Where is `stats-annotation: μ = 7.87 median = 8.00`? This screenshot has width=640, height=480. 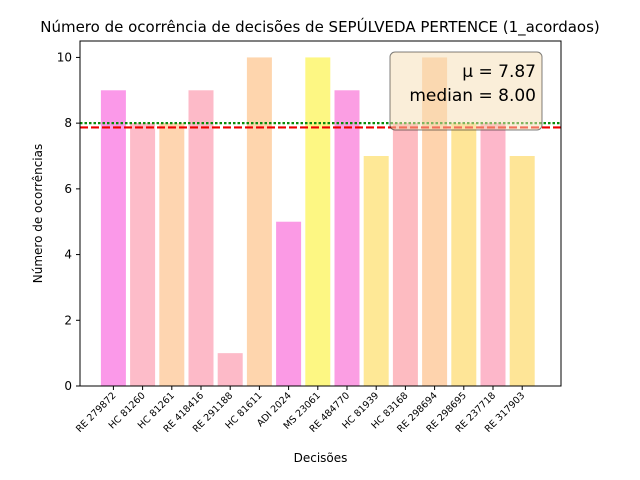 stats-annotation: μ = 7.87 median = 8.00 is located at coordinates (466, 91).